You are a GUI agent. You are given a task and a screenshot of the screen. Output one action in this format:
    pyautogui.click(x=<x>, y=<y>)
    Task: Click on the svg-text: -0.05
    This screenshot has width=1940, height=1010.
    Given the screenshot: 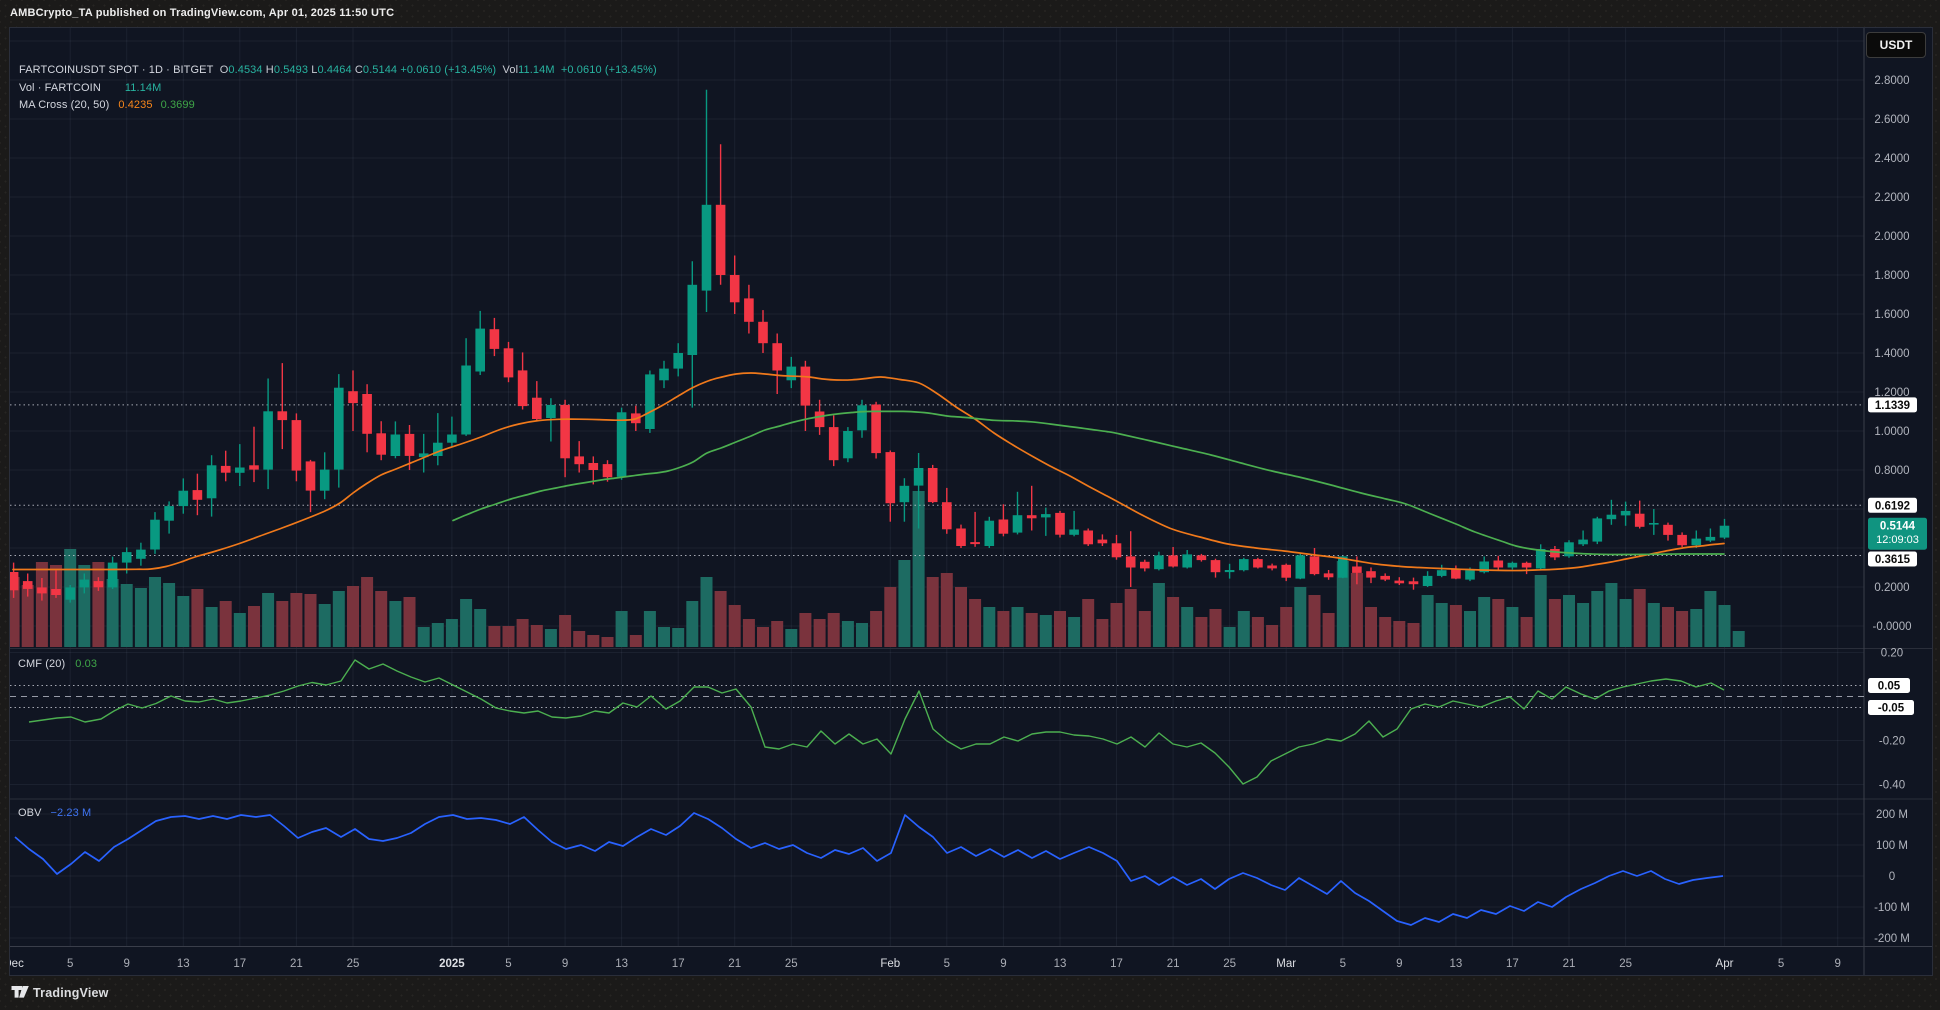 What is the action you would take?
    pyautogui.click(x=1891, y=709)
    